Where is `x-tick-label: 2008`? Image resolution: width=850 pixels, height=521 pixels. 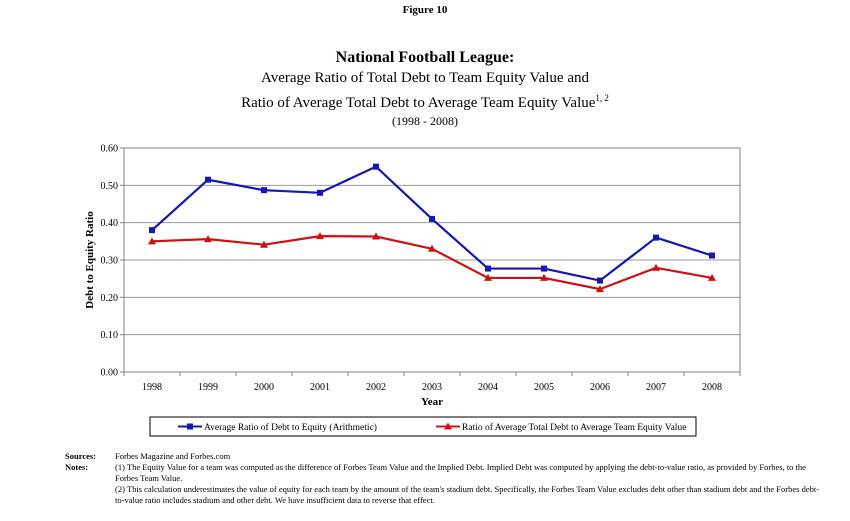 x-tick-label: 2008 is located at coordinates (712, 387).